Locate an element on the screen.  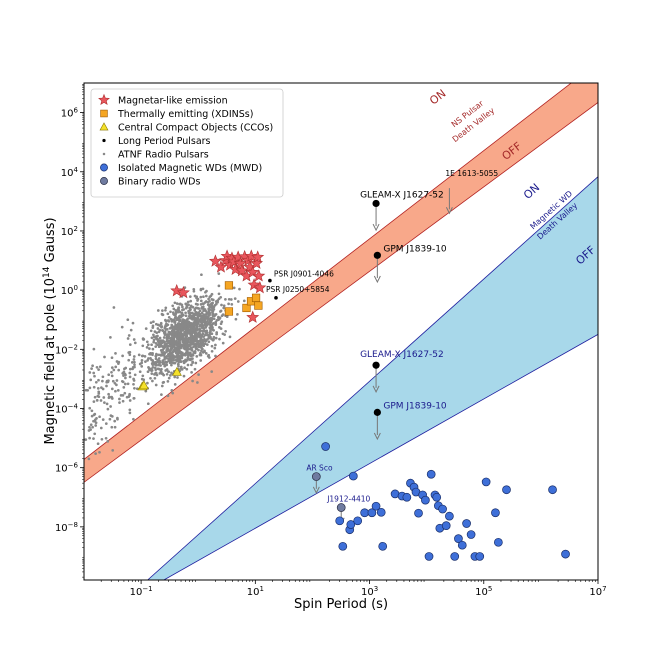
arrow-head is located at coordinates (316, 490).